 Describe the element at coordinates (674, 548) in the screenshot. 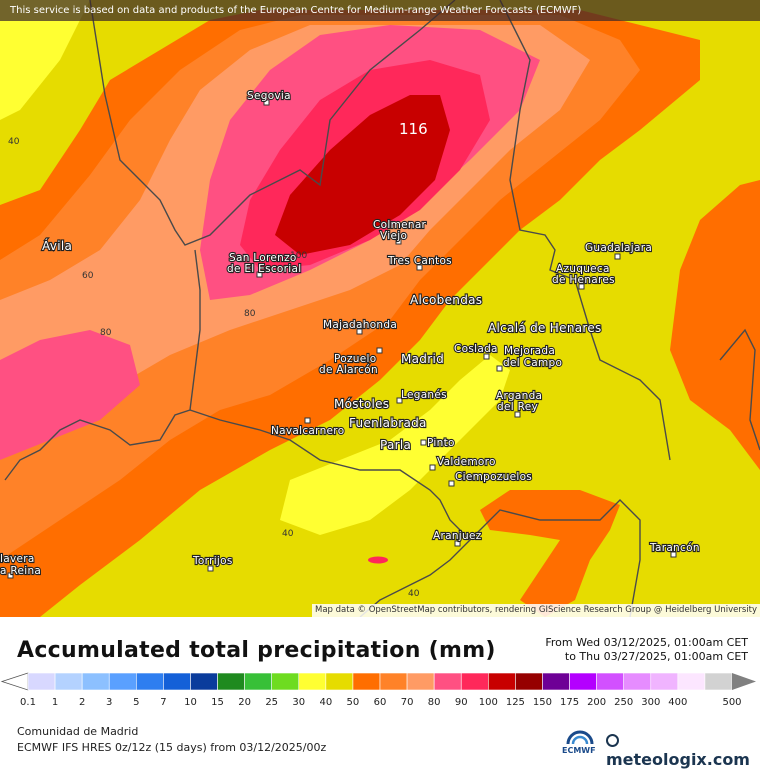

I see `city-label-tarancon: Tarancón` at that location.